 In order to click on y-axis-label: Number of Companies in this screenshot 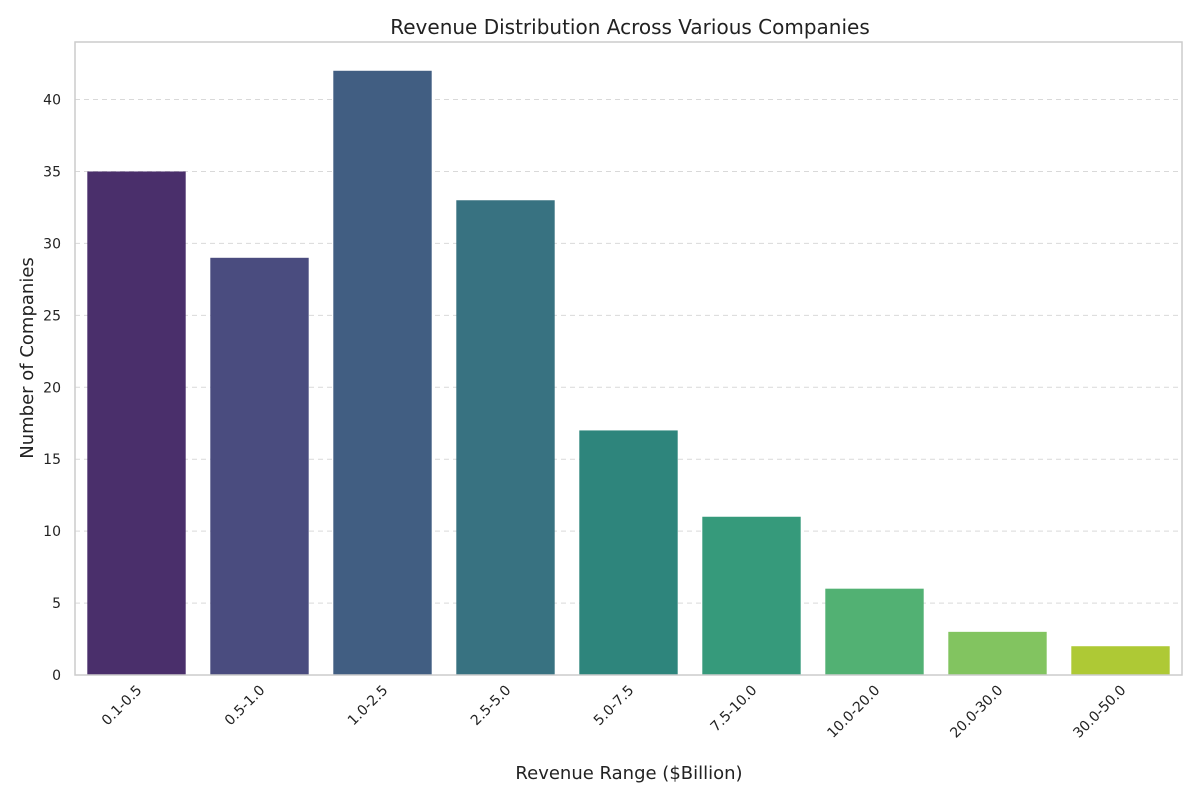, I will do `click(27, 358)`.